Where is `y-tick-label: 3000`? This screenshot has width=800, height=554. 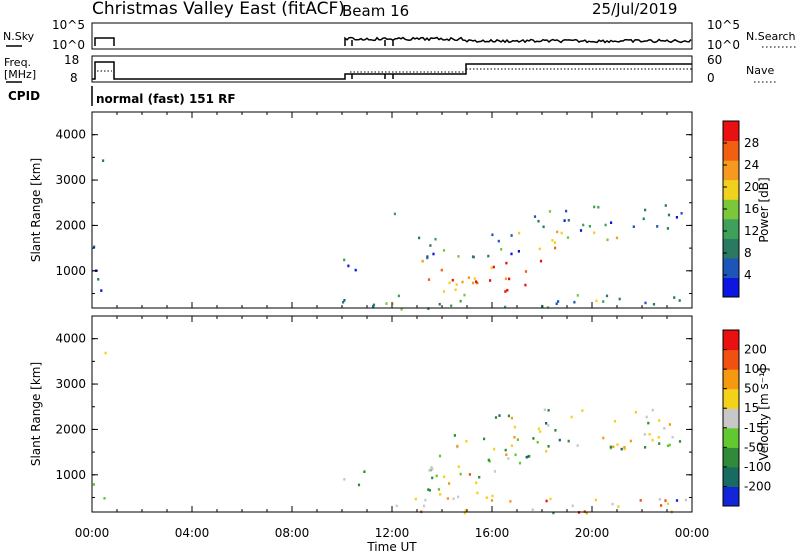 y-tick-label: 3000 is located at coordinates (70, 384).